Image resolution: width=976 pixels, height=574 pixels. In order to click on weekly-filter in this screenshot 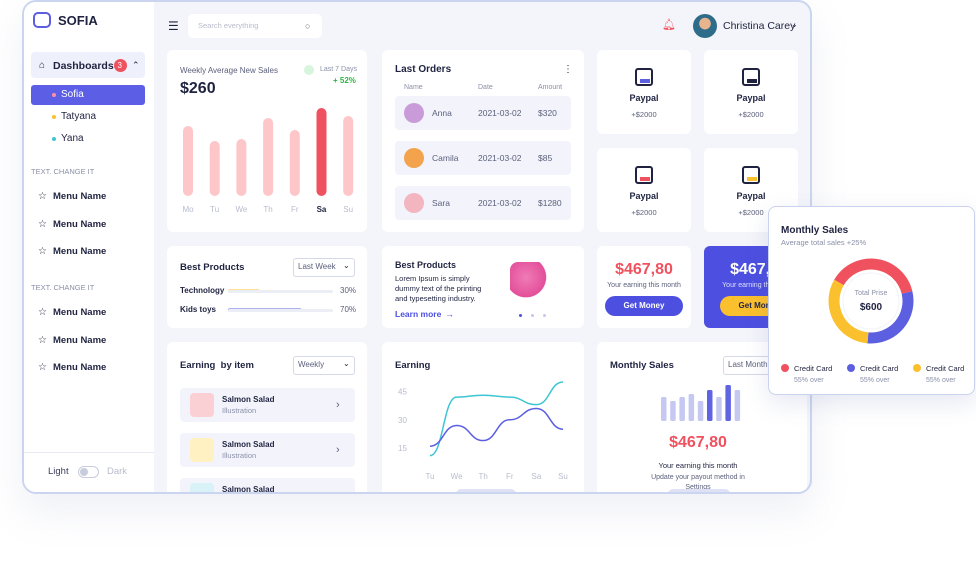, I will do `click(324, 365)`.